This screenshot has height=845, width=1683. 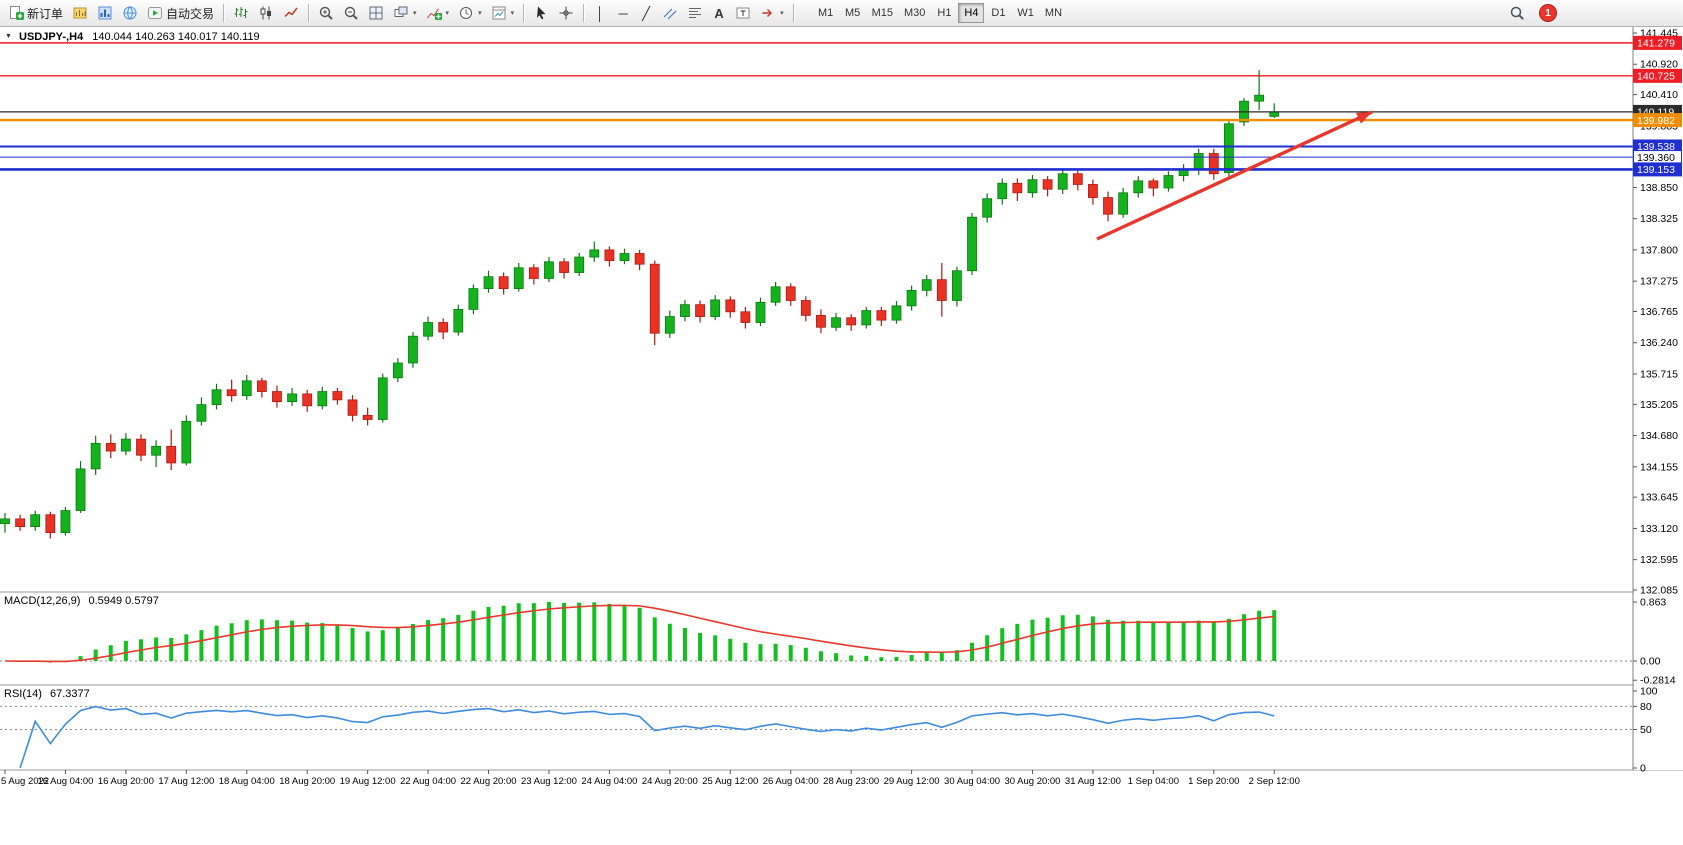 What do you see at coordinates (130, 13) in the screenshot?
I see `navigator-button` at bounding box center [130, 13].